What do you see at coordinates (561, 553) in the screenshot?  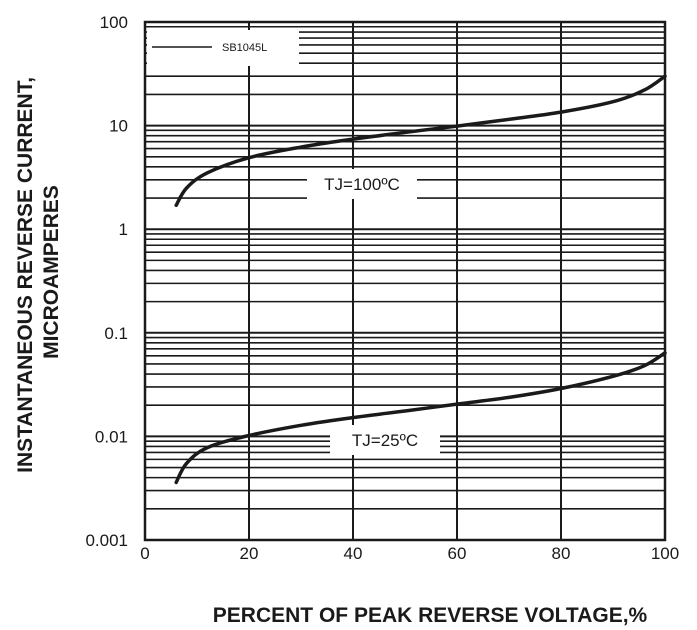 I see `x-tick-label: 80` at bounding box center [561, 553].